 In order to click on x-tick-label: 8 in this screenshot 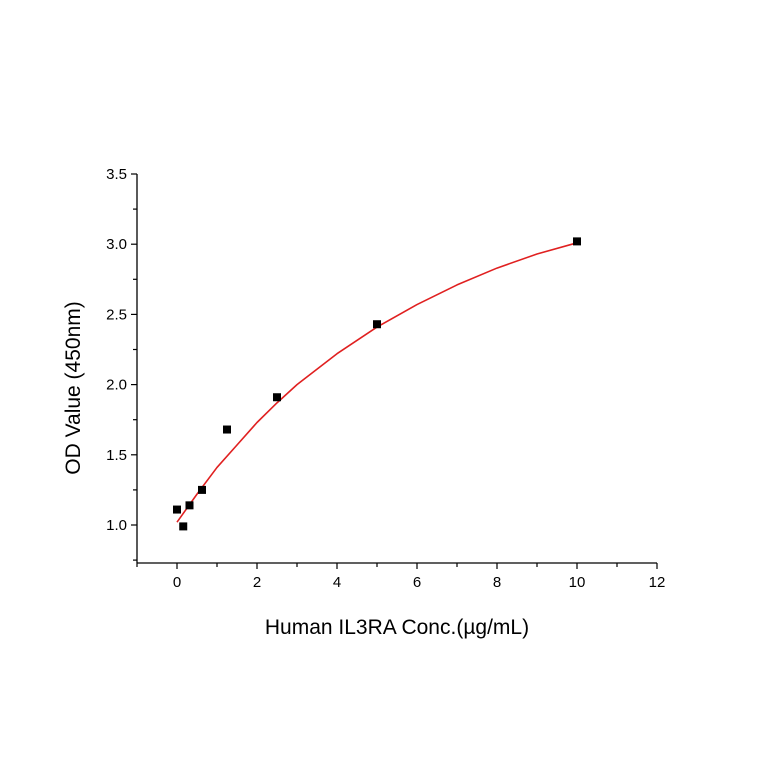, I will do `click(497, 582)`.